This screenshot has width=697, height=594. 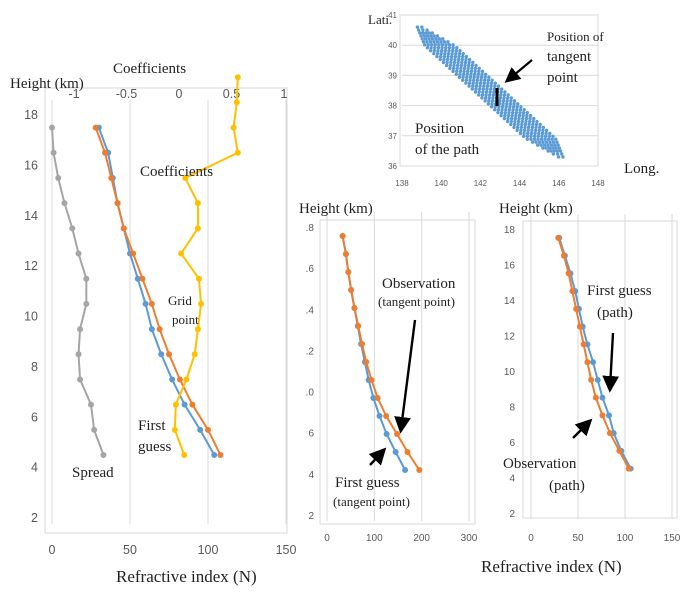 I want to click on map-y-tick-label: 36, so click(x=392, y=166).